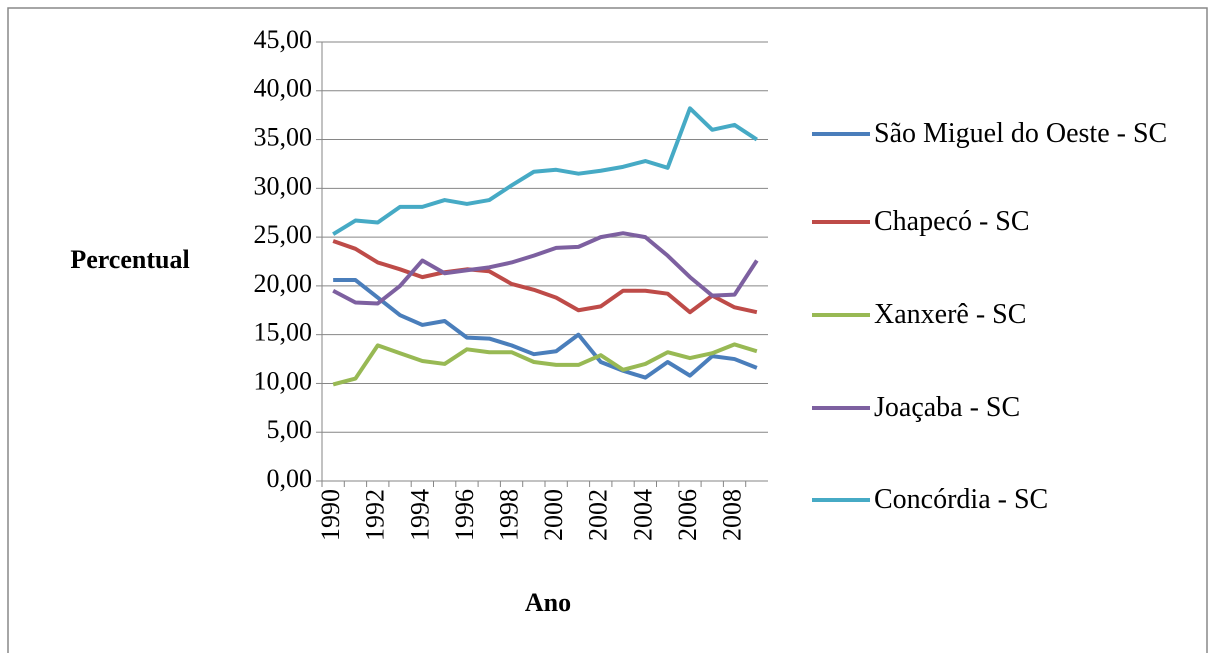 The width and height of the screenshot is (1215, 653). Describe the element at coordinates (375, 515) in the screenshot. I see `x-tick-label: 1992` at that location.